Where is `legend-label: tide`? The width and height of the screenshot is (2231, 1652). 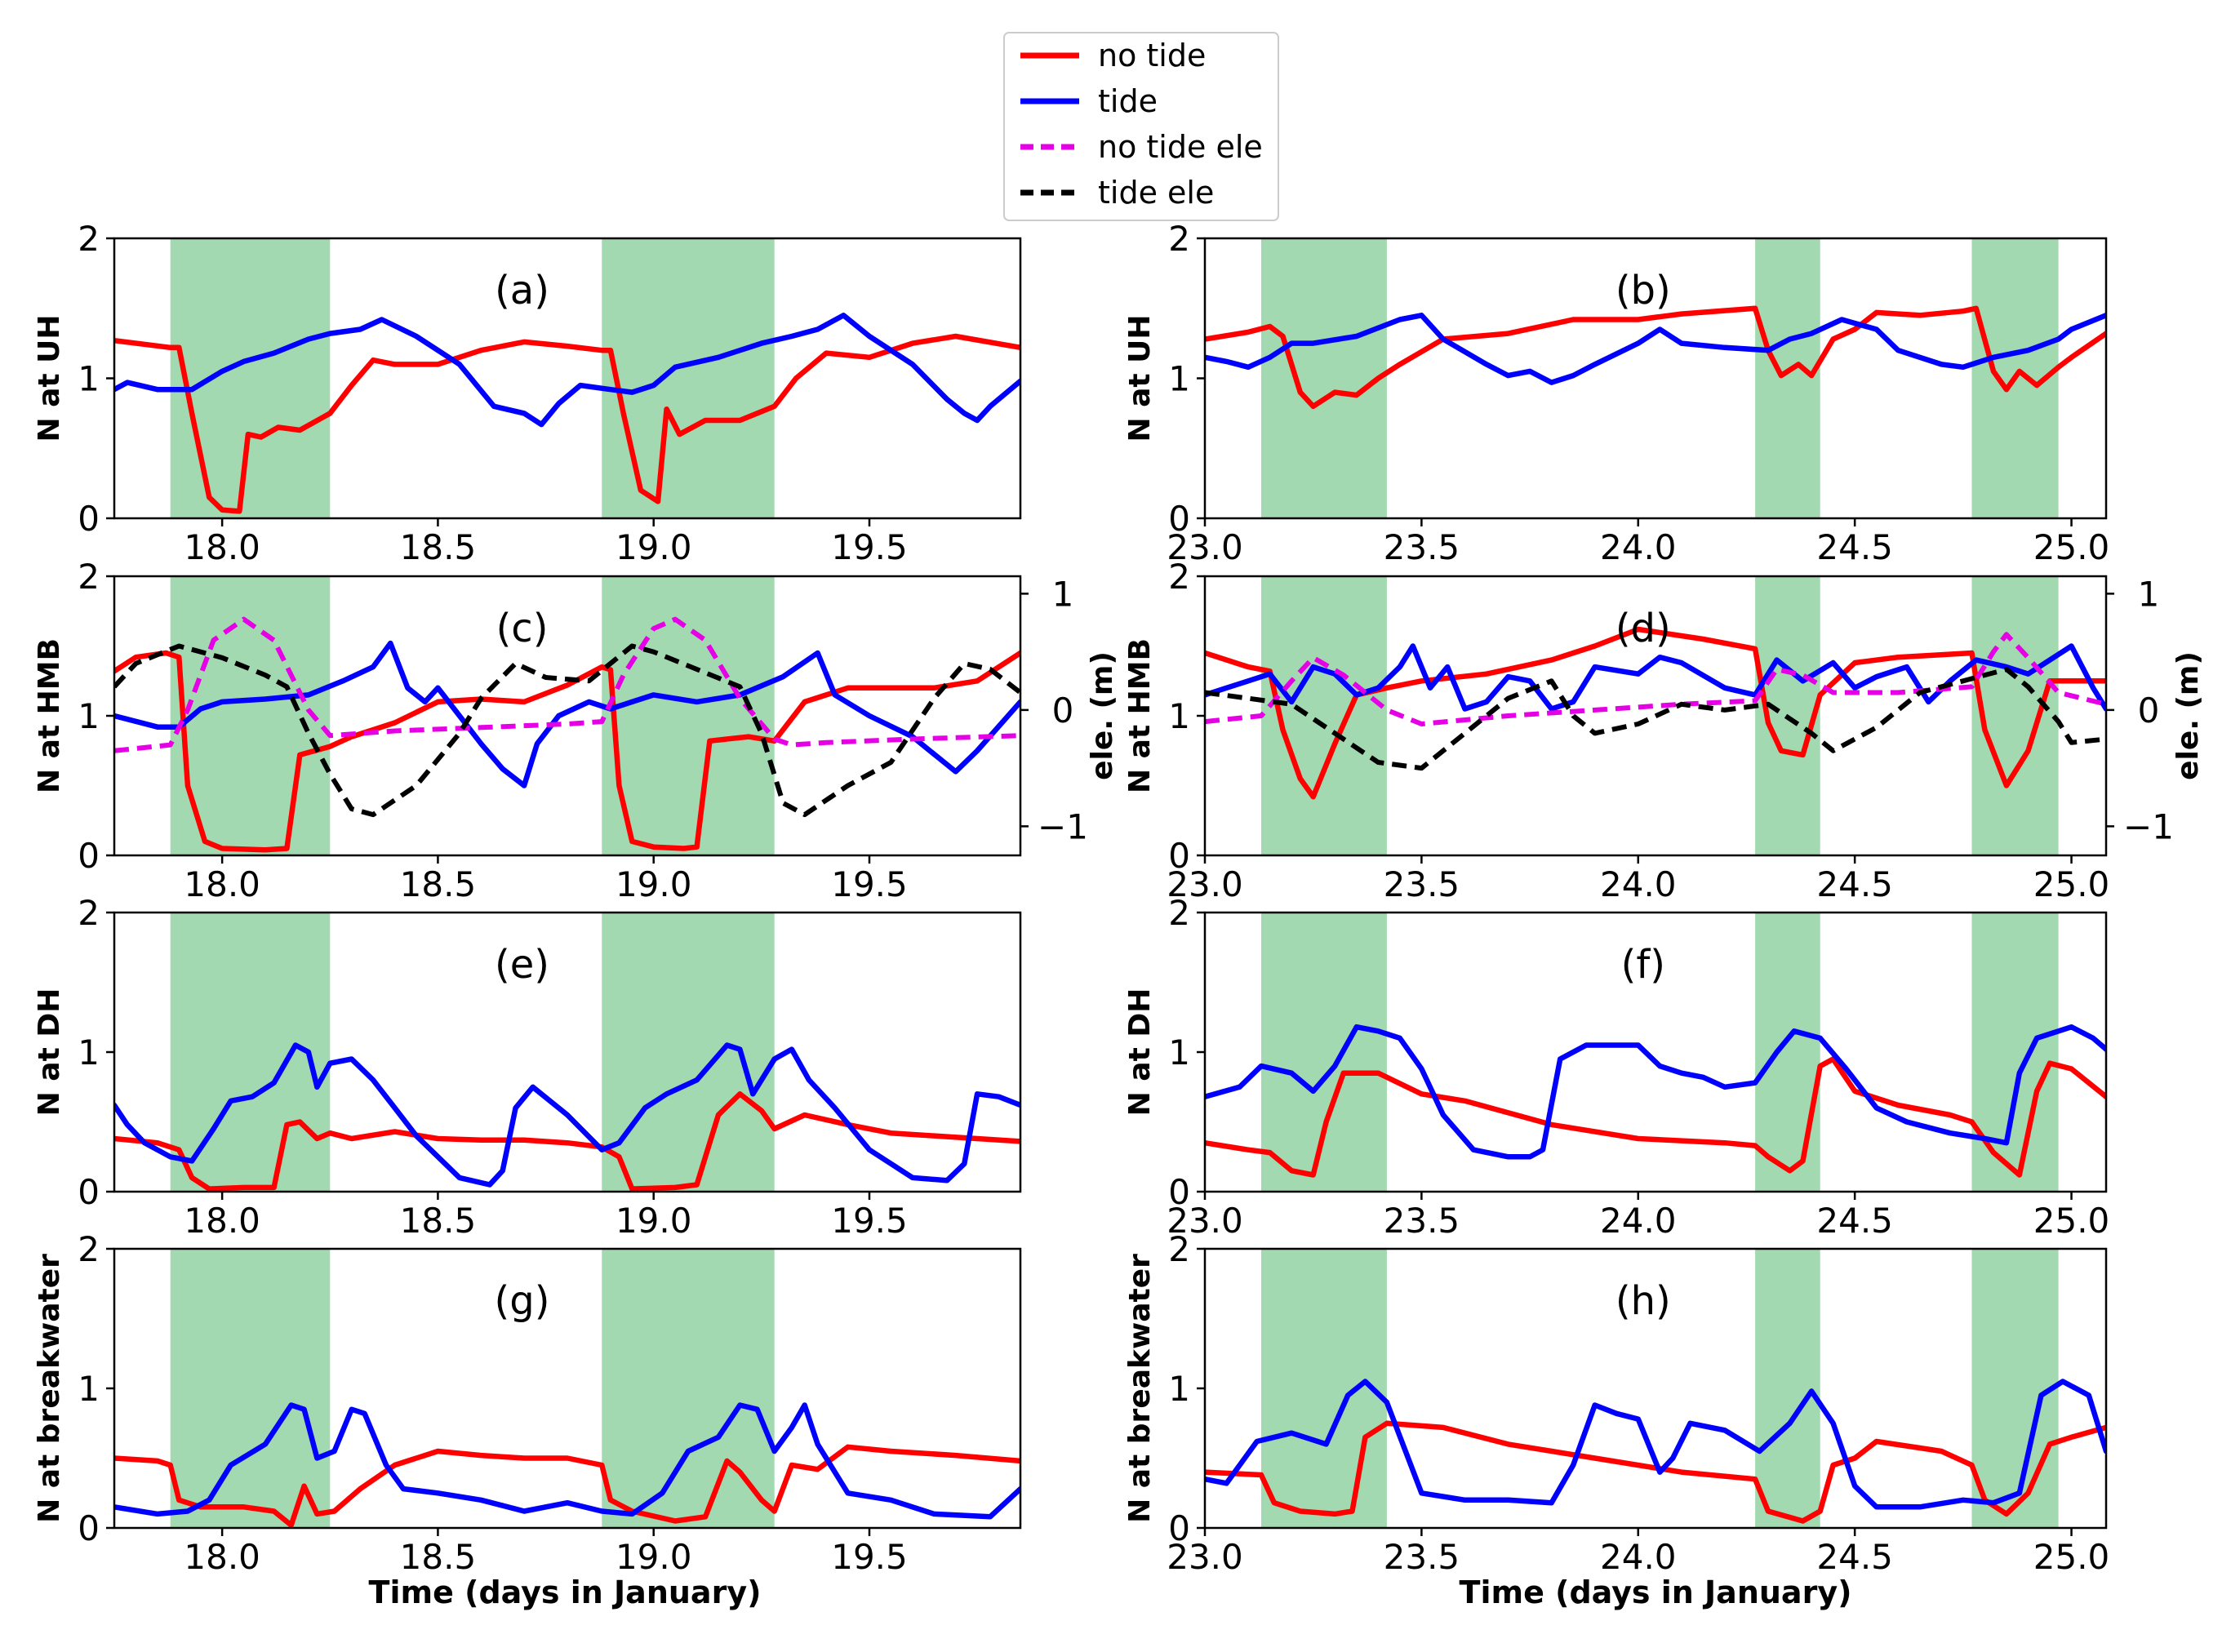
legend-label: tide is located at coordinates (1128, 101).